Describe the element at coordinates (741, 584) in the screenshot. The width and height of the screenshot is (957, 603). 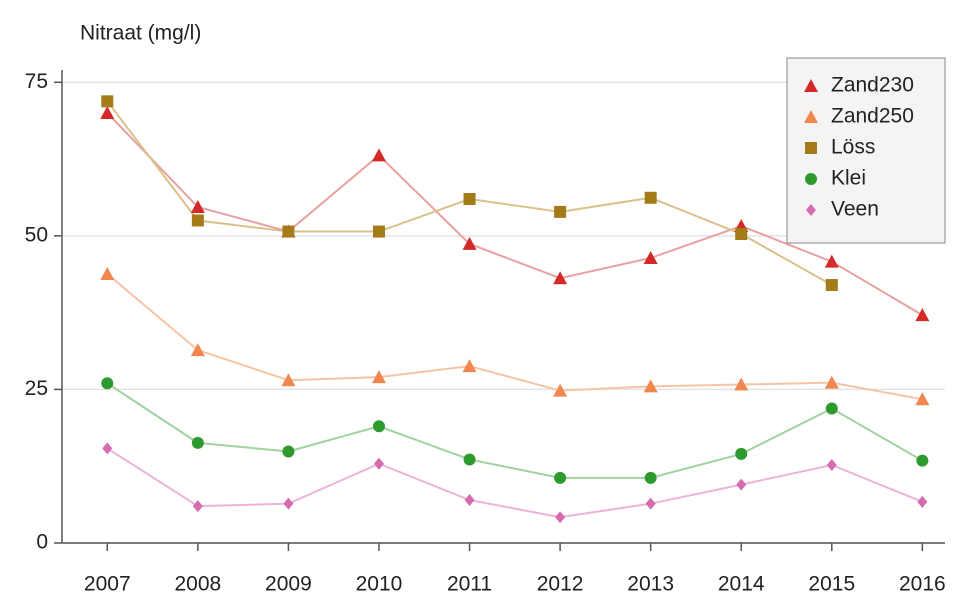
I see `x-tick-label: 2014` at that location.